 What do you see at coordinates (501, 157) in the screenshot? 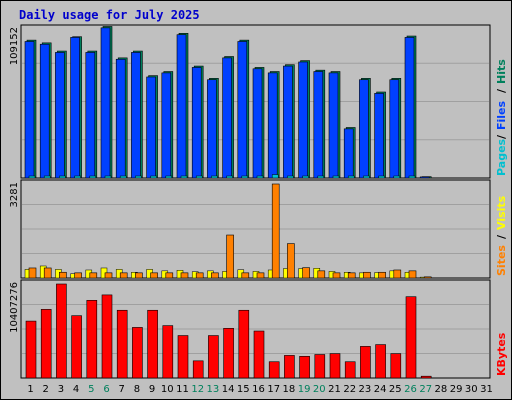
I see `legend-pages: Pages` at bounding box center [501, 157].